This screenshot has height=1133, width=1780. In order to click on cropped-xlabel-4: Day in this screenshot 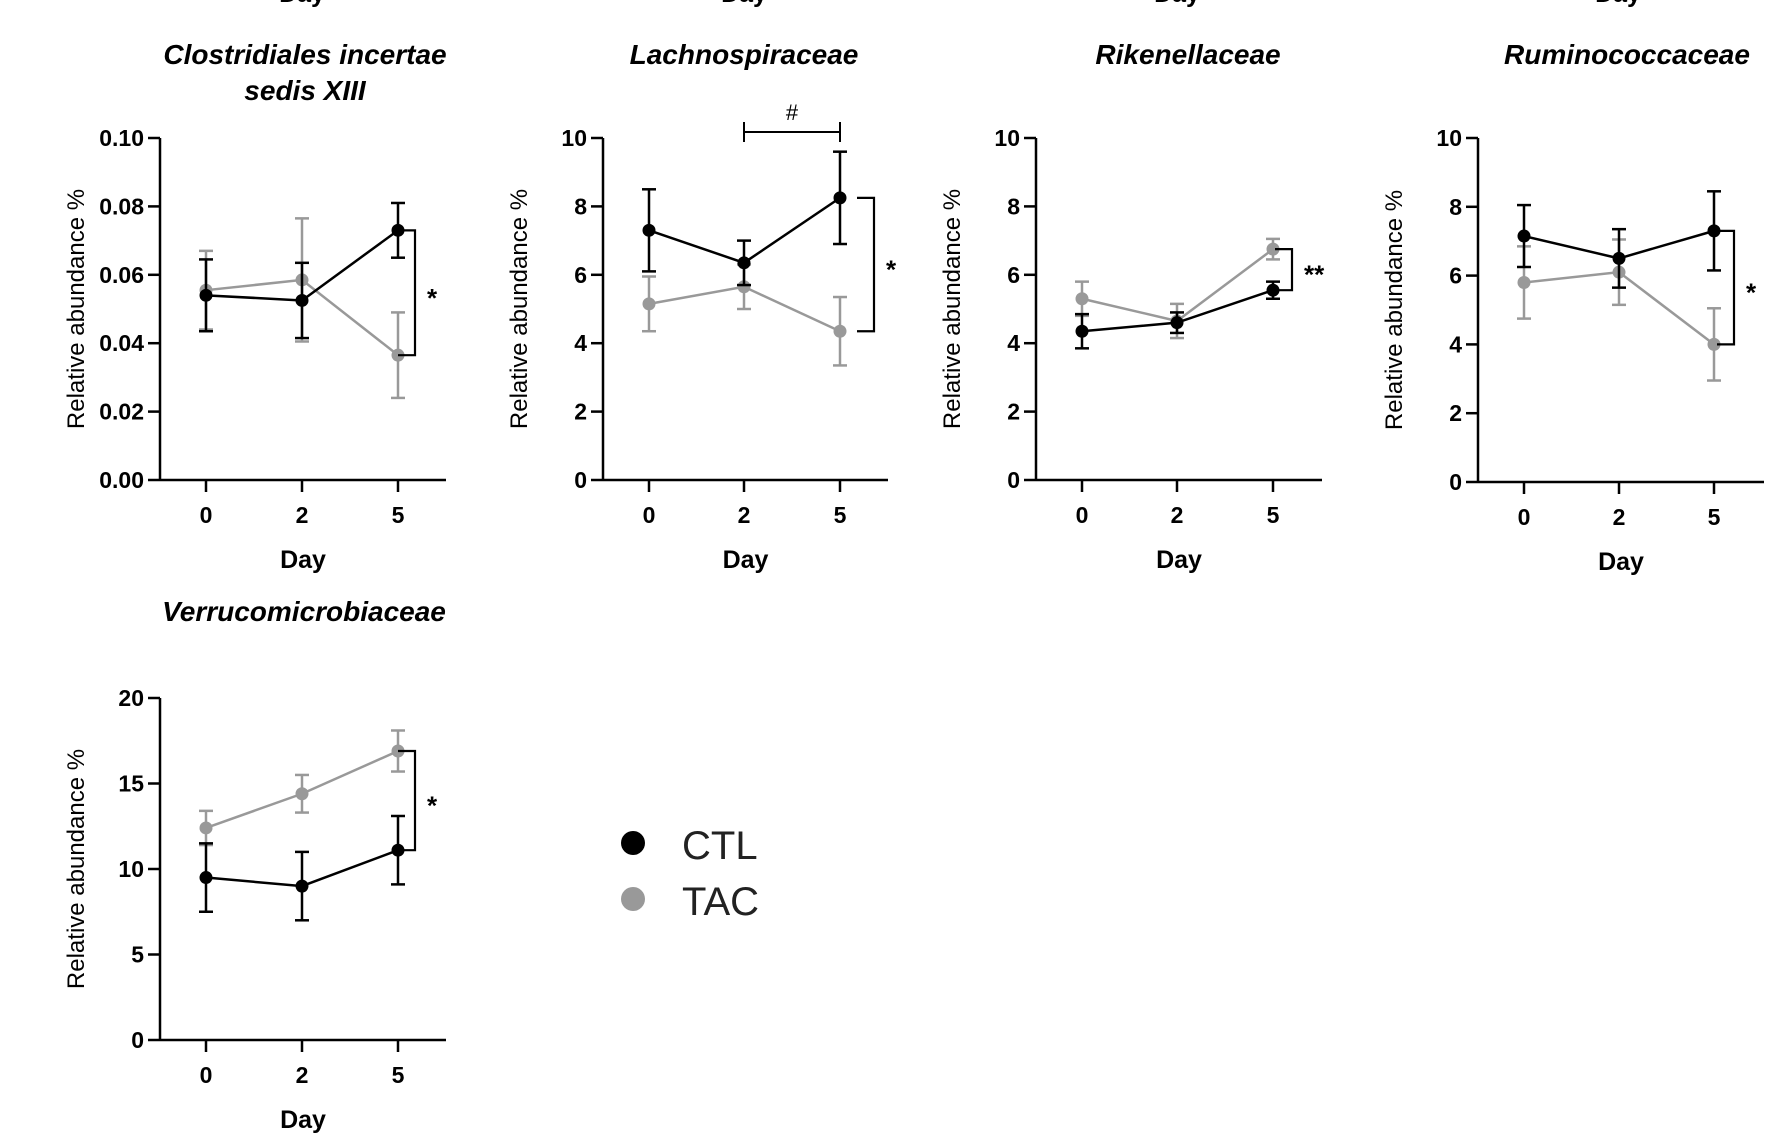, I will do `click(1618, 4)`.